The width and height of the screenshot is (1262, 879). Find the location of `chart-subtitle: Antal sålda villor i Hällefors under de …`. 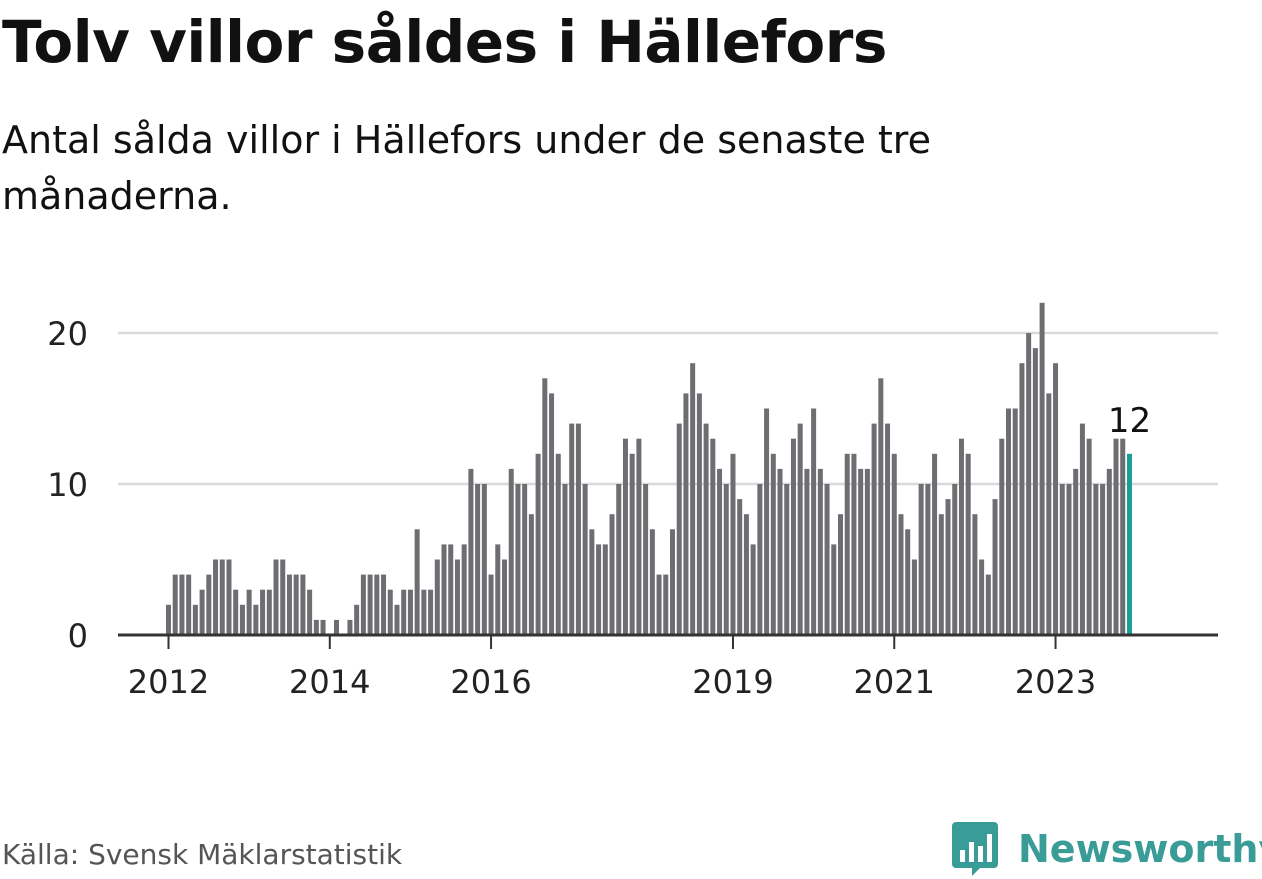

chart-subtitle: Antal sålda villor i Hällefors under de … is located at coordinates (466, 168).